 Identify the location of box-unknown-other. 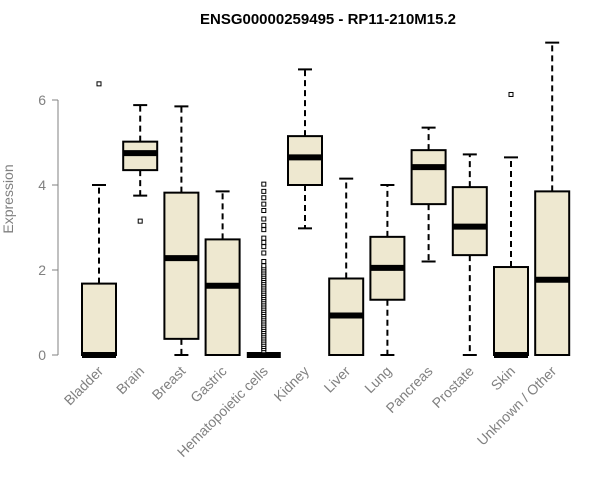
(552, 198).